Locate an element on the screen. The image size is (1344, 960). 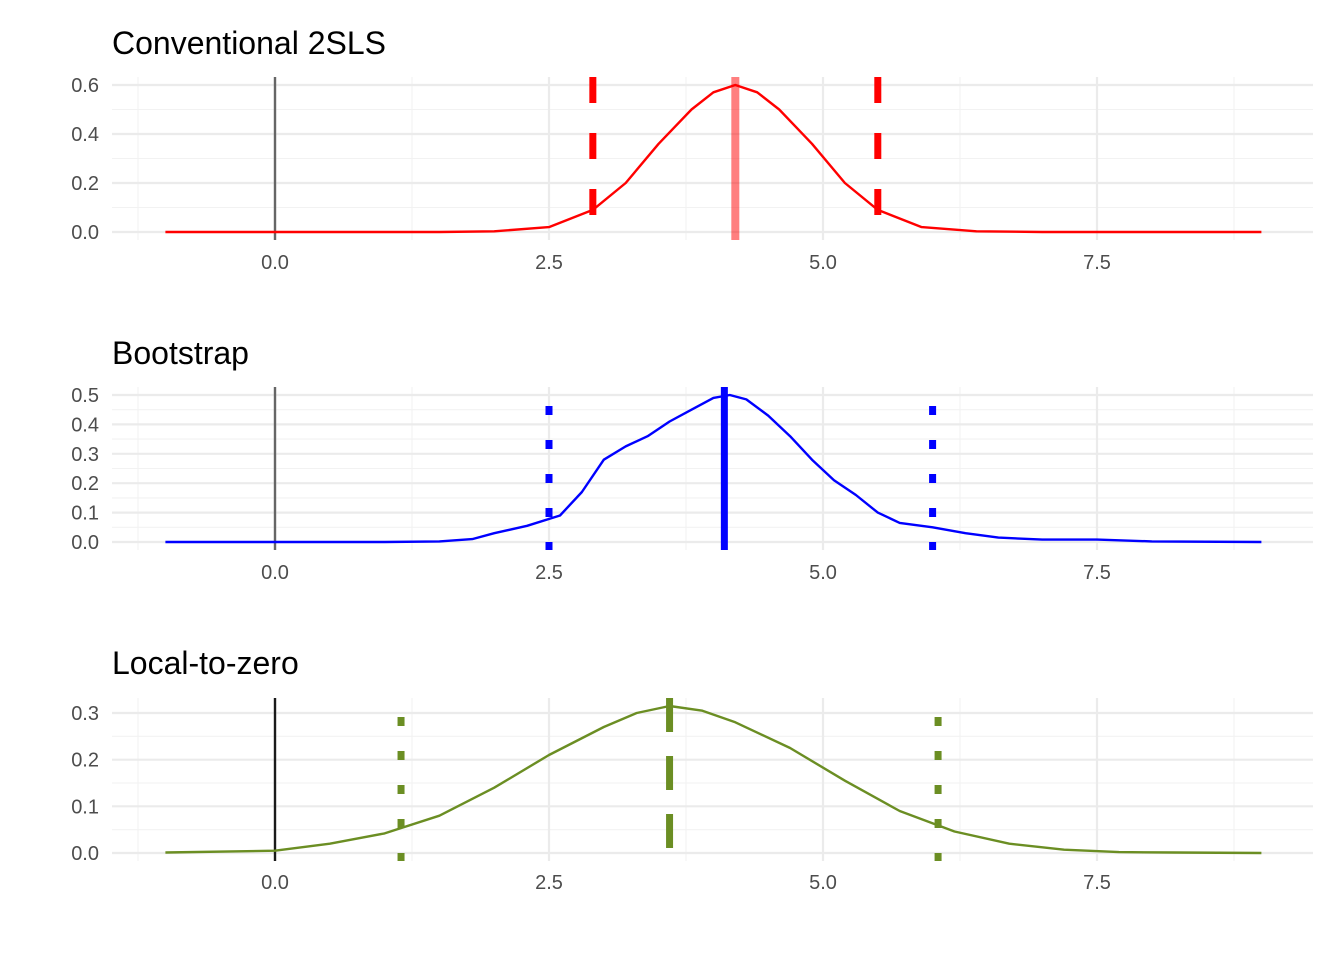
panel-title: Bootstrap is located at coordinates (180, 353).